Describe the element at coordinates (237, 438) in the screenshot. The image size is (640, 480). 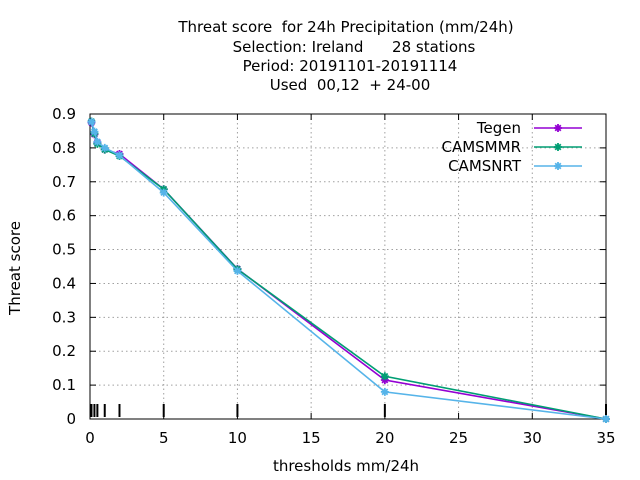
I see `x-tick-label: 10` at that location.